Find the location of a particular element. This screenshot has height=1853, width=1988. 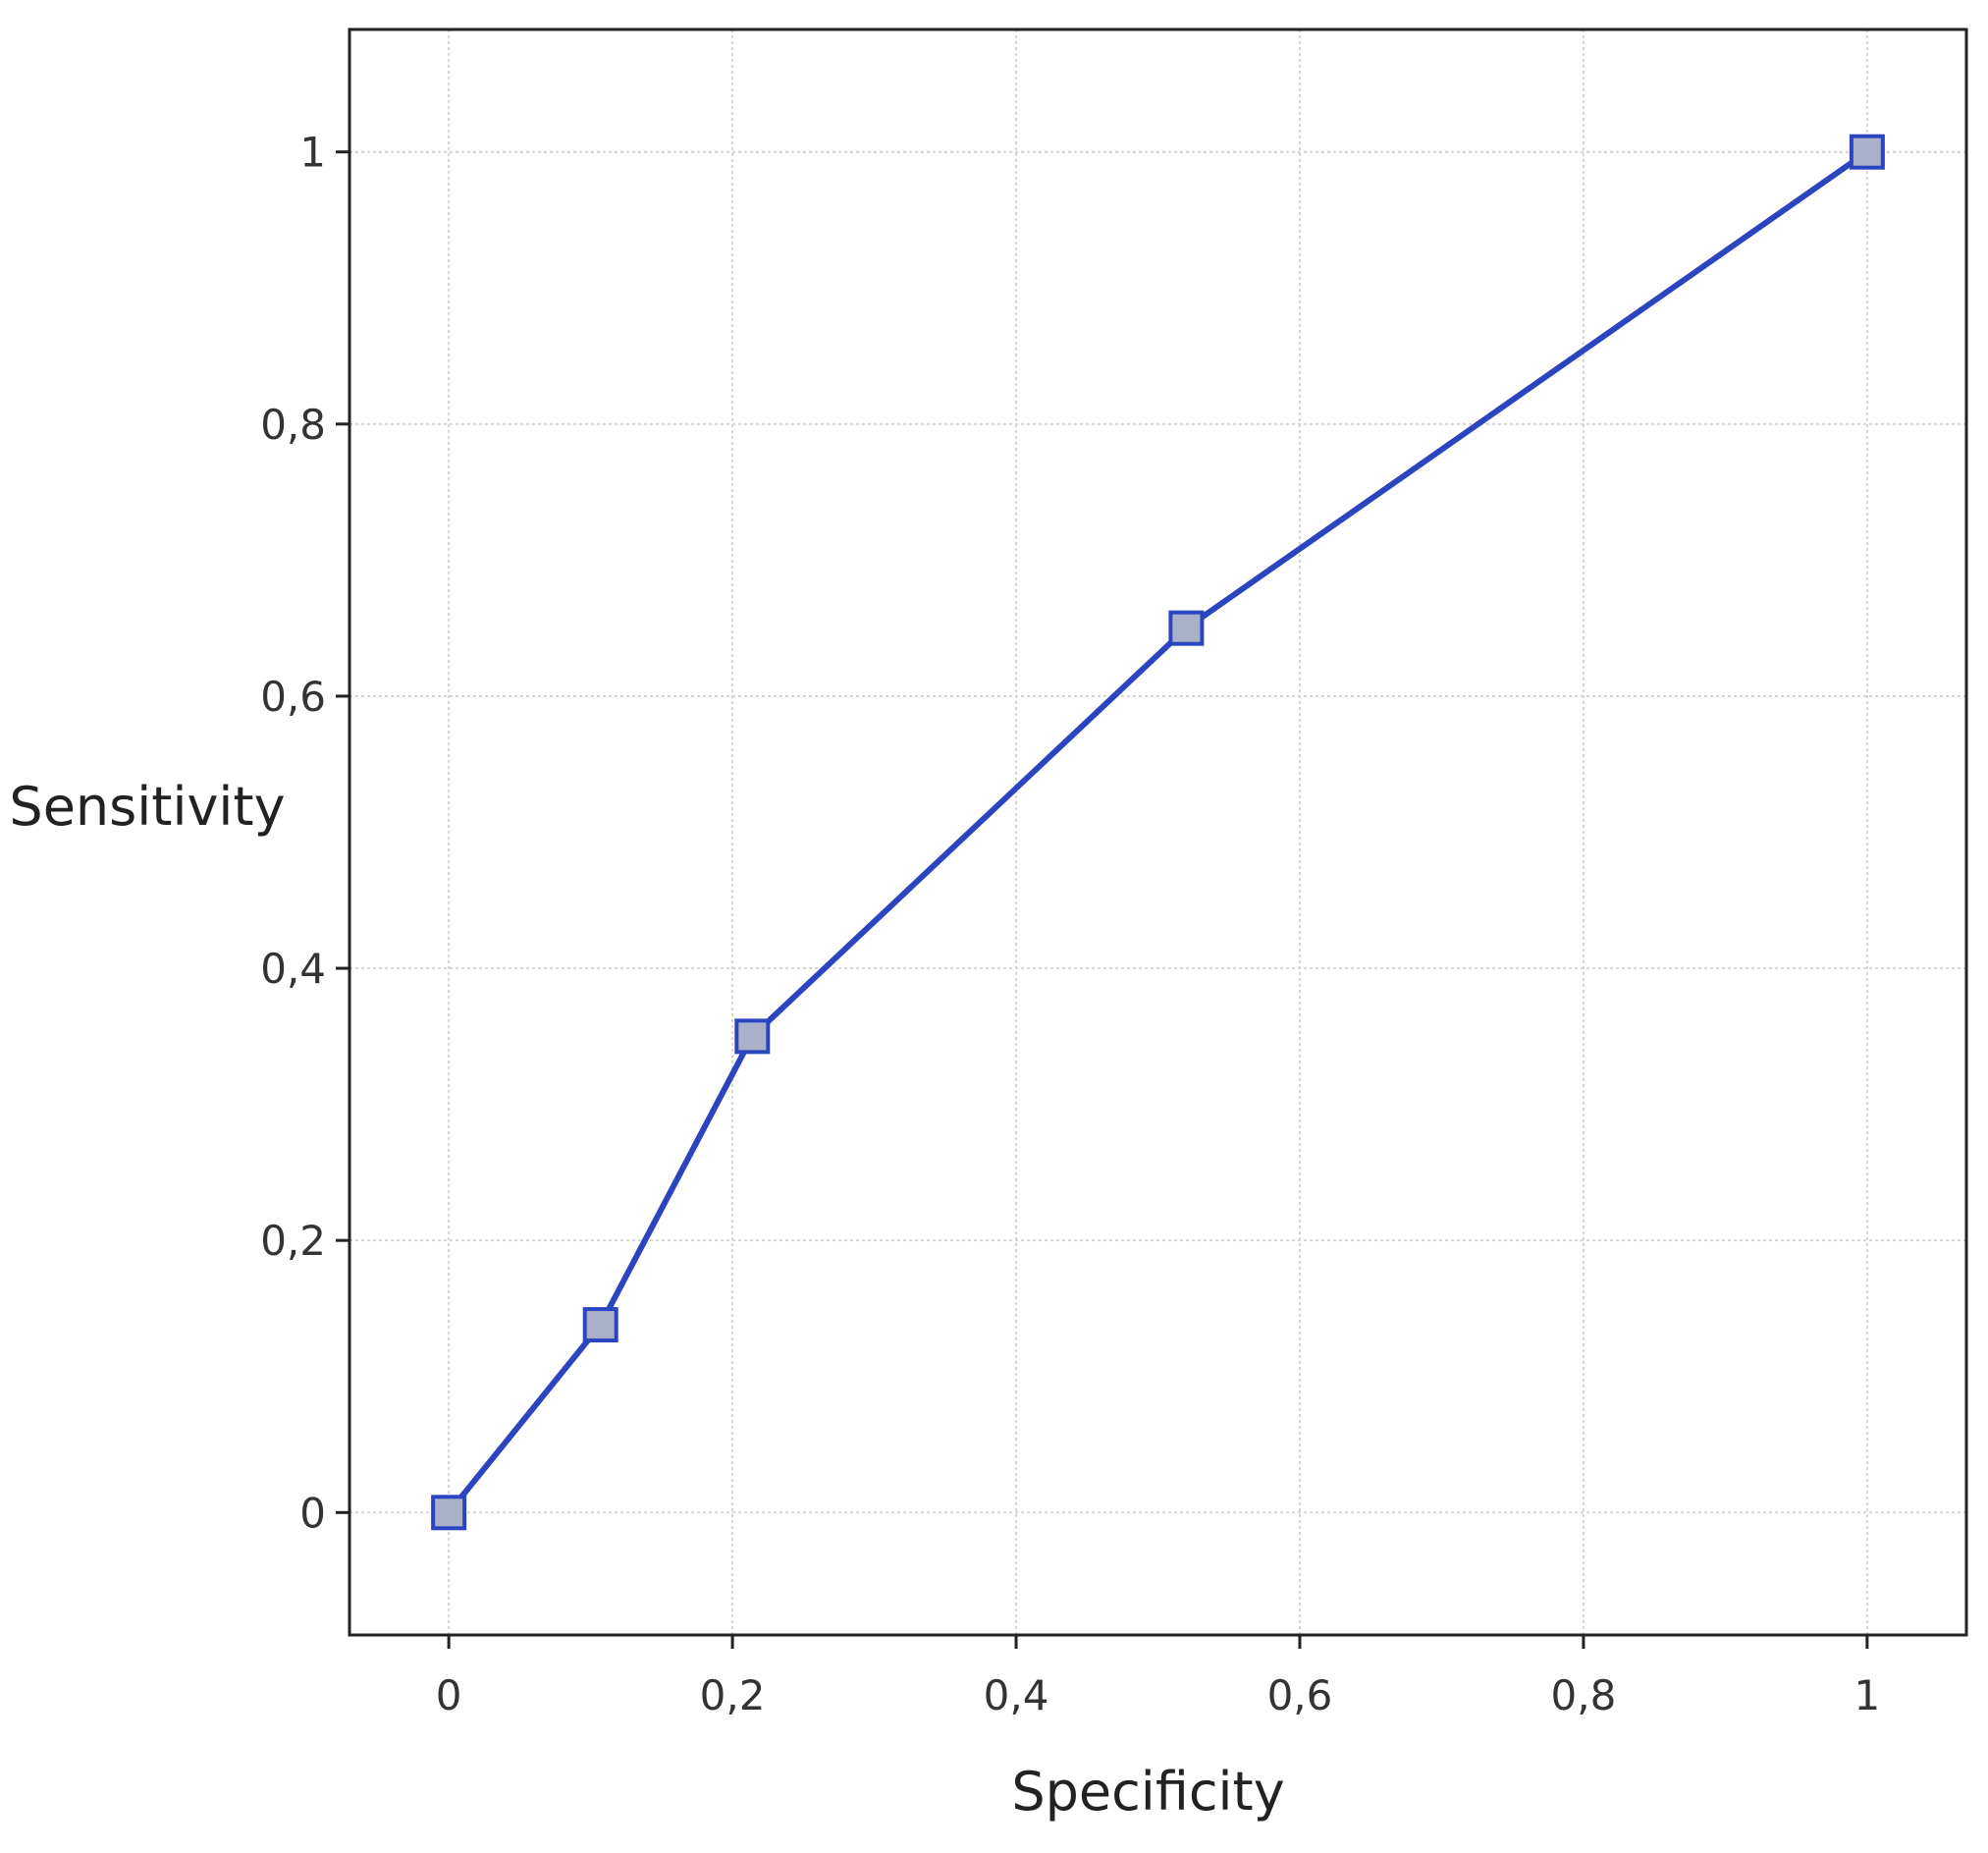

y-tick-label: 1 is located at coordinates (312, 153).